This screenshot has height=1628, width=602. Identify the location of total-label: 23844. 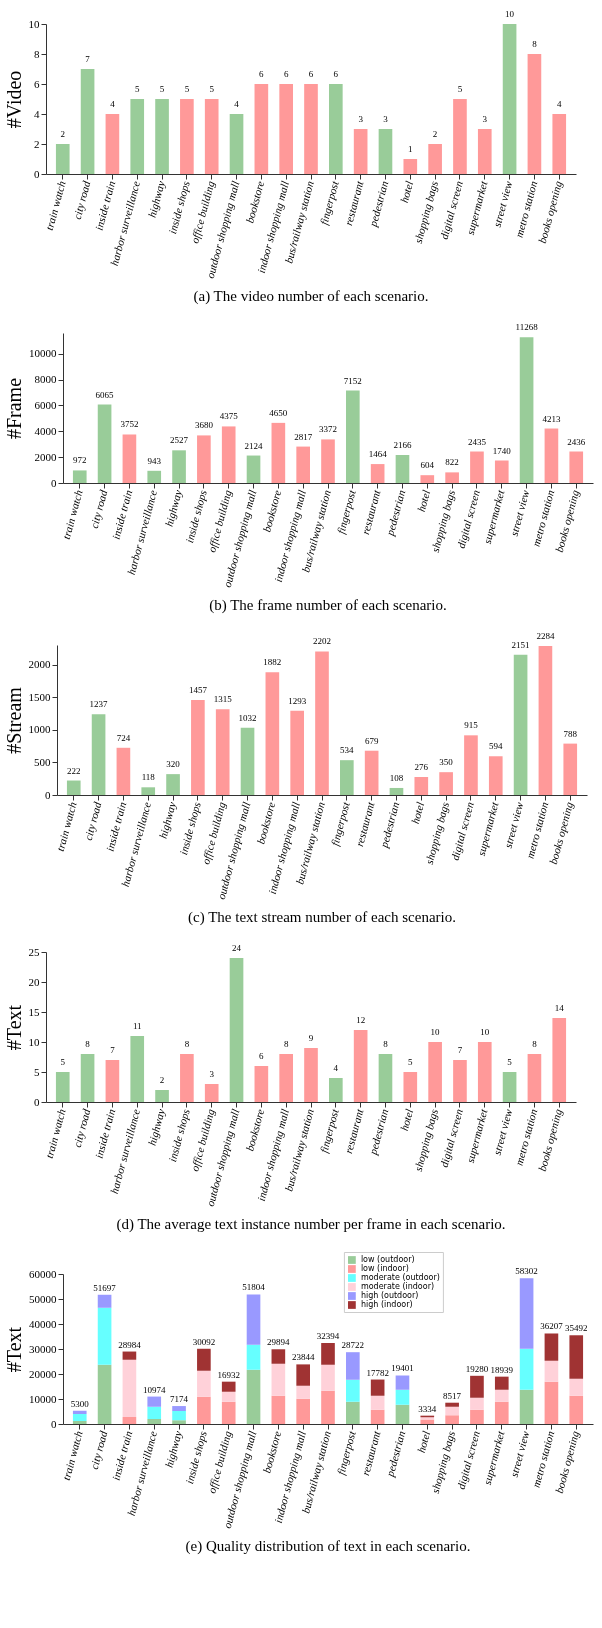
(303, 1357).